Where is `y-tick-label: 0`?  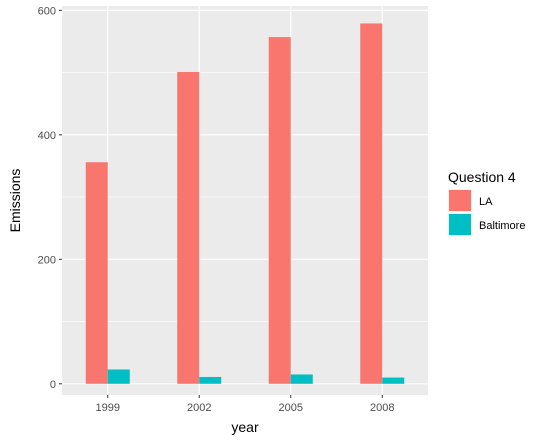 y-tick-label: 0 is located at coordinates (53, 385).